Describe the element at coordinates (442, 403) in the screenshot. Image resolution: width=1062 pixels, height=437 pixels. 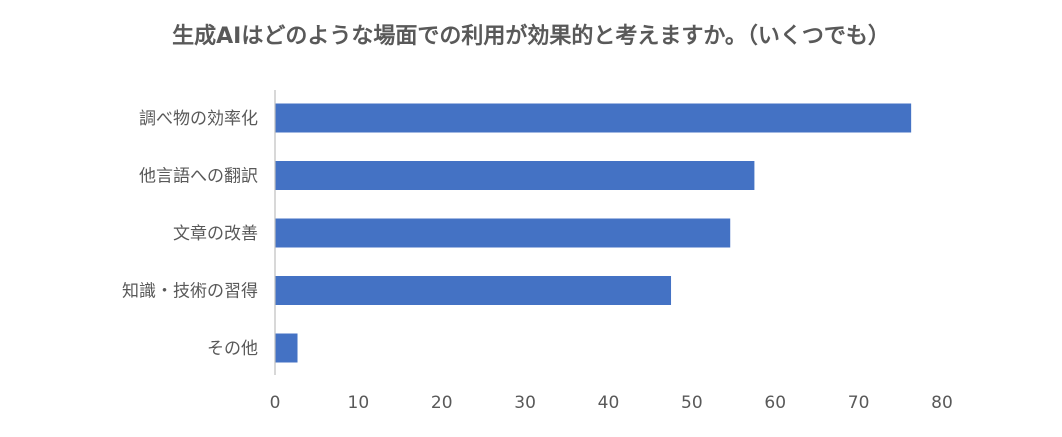
I see `x-tick-label: 20` at that location.